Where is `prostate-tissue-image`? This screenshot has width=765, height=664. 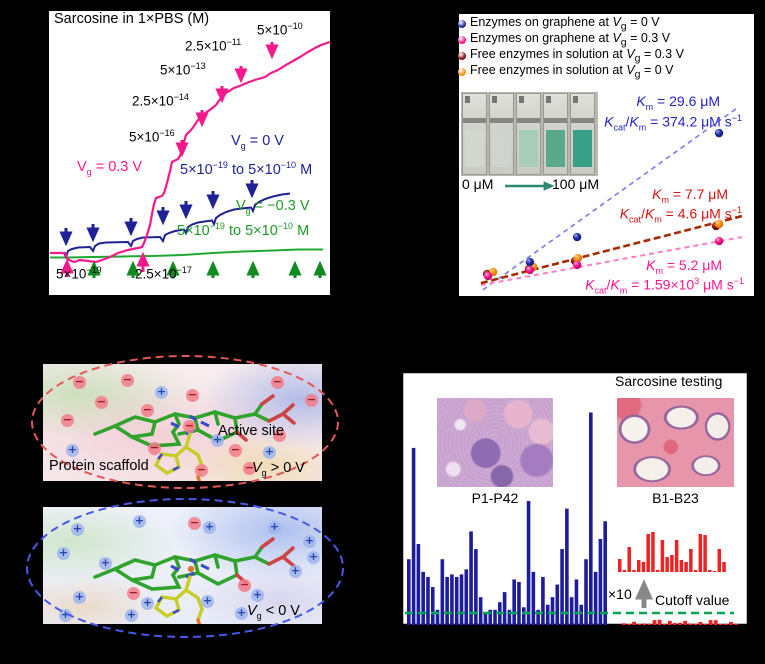
prostate-tissue-image is located at coordinates (495, 442).